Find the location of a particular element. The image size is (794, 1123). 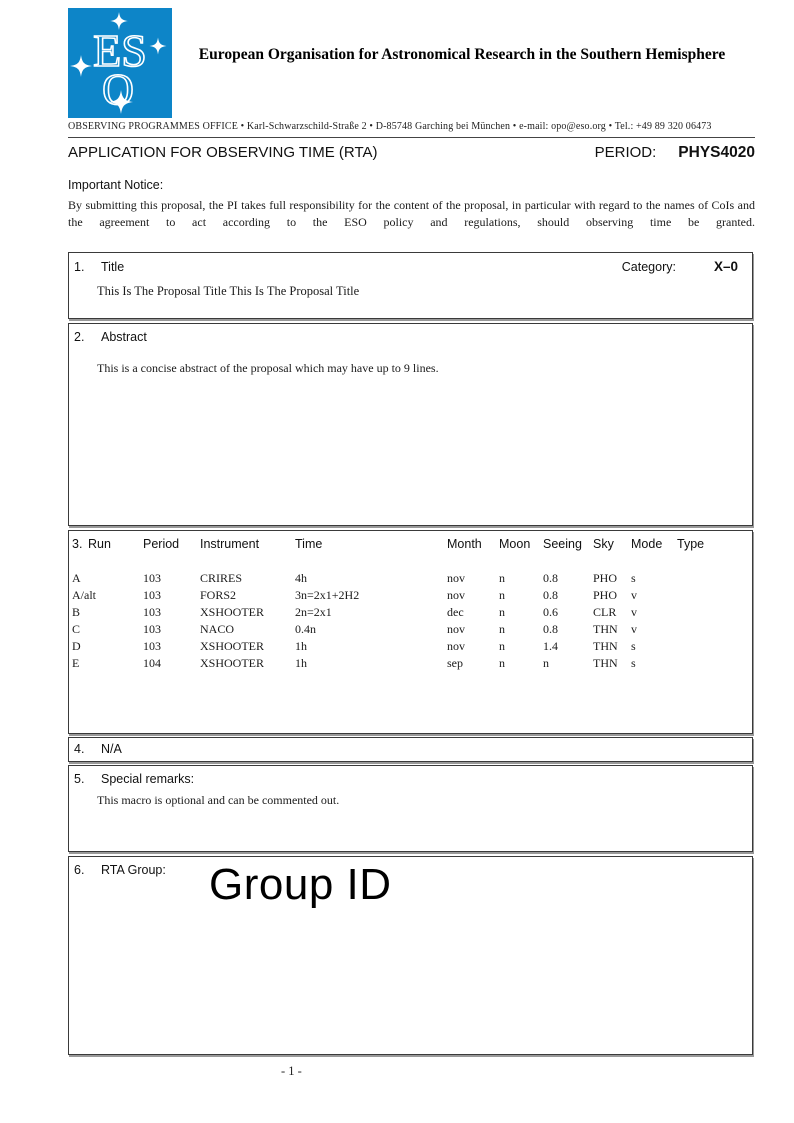

column-header-seeing: Seeing is located at coordinates (562, 544).